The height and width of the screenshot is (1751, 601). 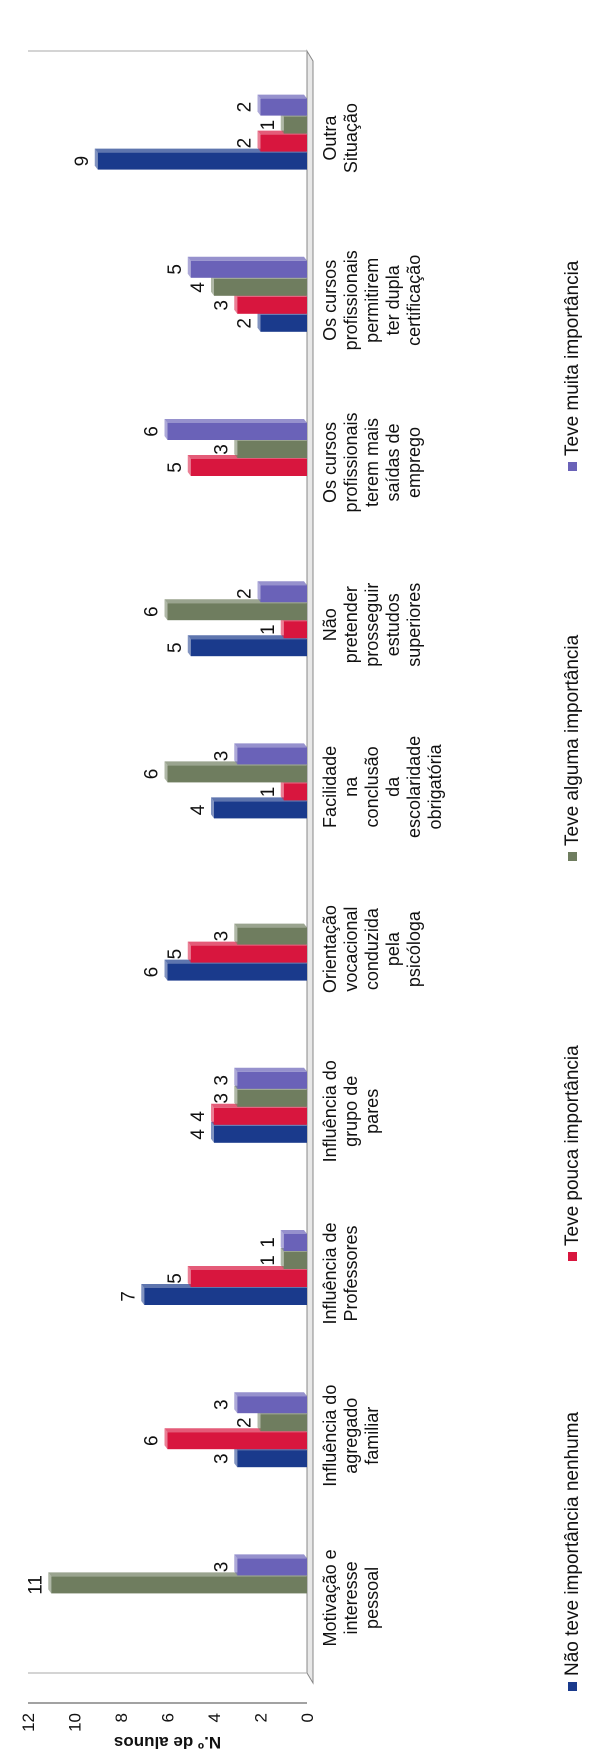 I want to click on category-label-line: interesse, so click(x=351, y=1597).